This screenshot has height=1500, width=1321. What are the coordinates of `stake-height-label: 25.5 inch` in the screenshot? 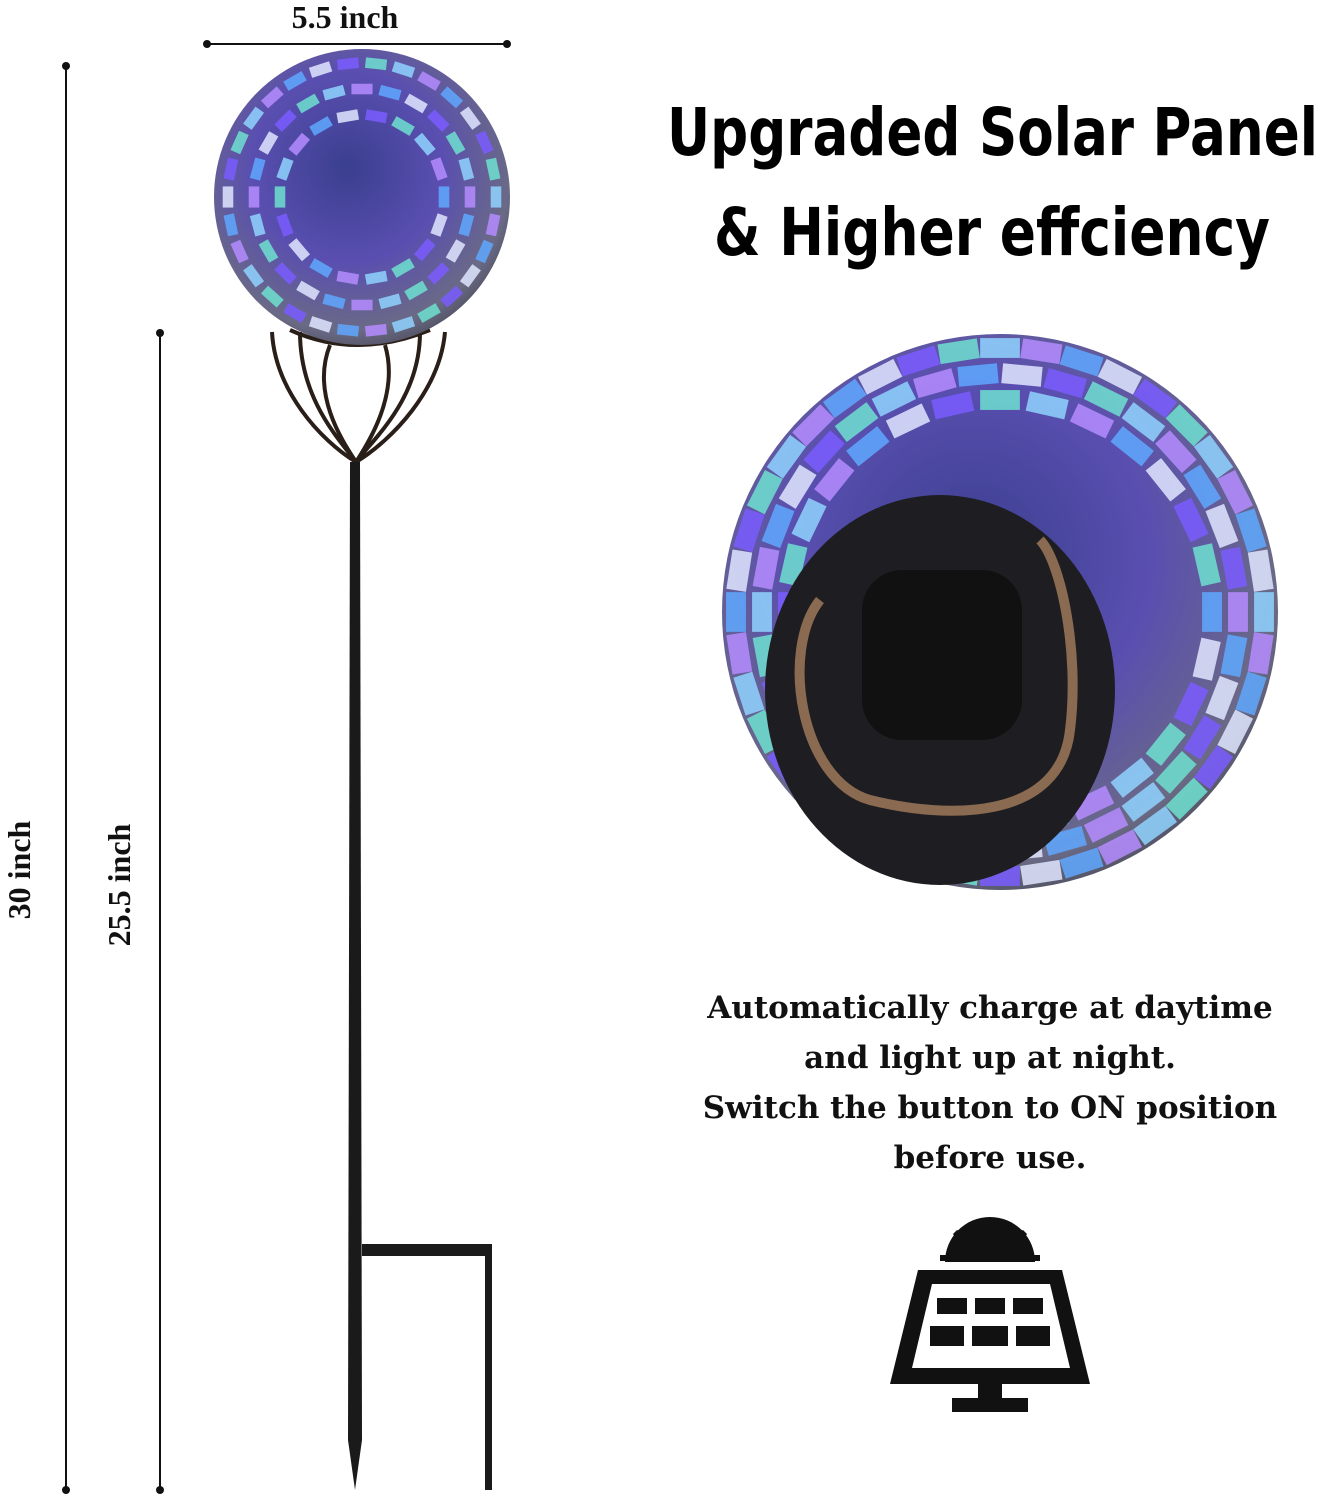 It's located at (119, 884).